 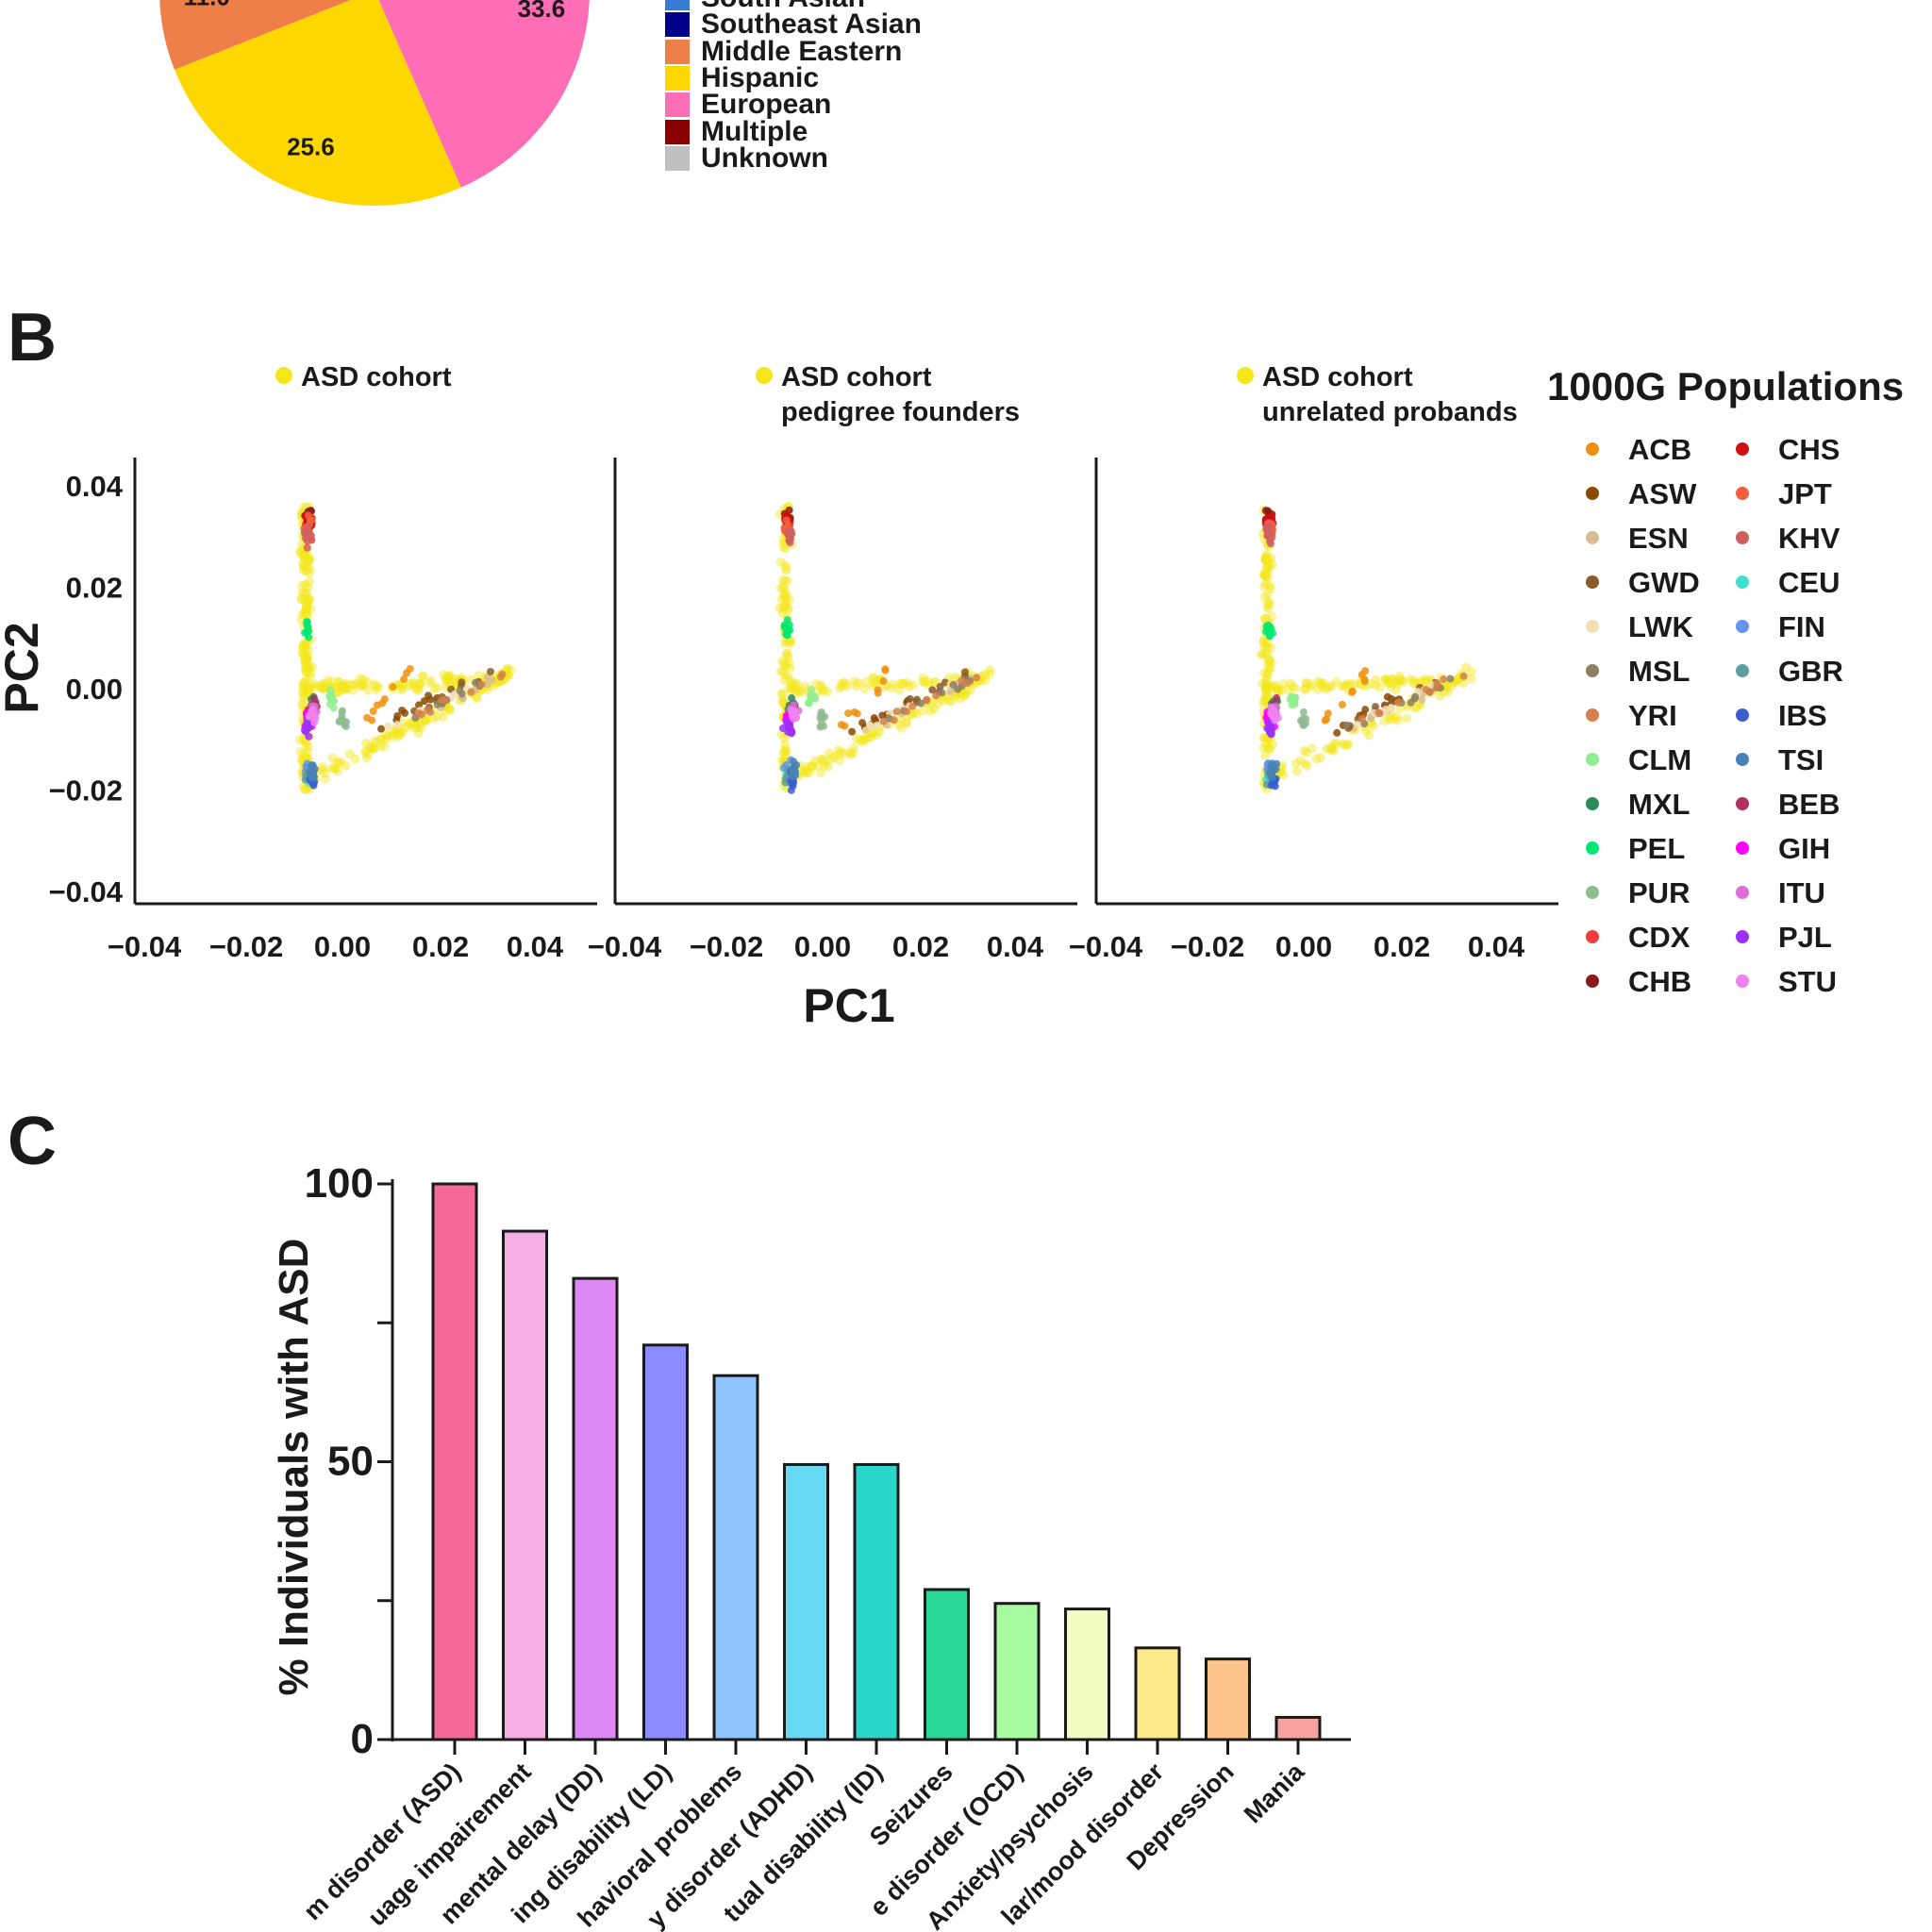 What do you see at coordinates (1811, 671) in the screenshot?
I see `population-legend-label: GBR` at bounding box center [1811, 671].